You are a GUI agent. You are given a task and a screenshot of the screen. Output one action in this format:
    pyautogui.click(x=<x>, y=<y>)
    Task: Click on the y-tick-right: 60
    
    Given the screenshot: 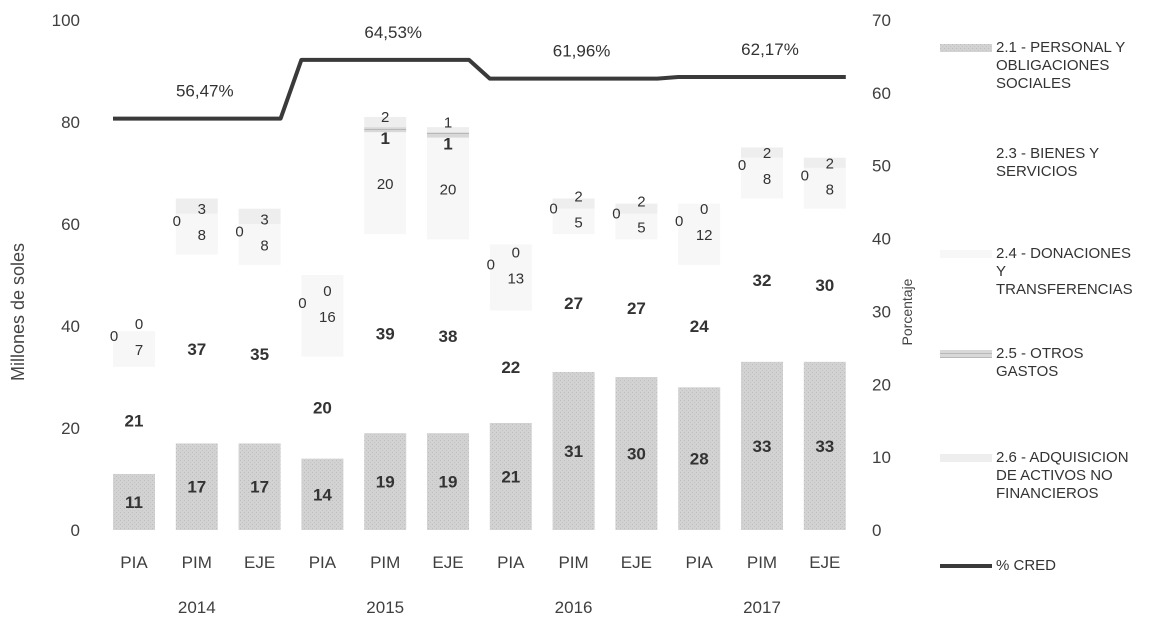 What is the action you would take?
    pyautogui.click(x=881, y=93)
    